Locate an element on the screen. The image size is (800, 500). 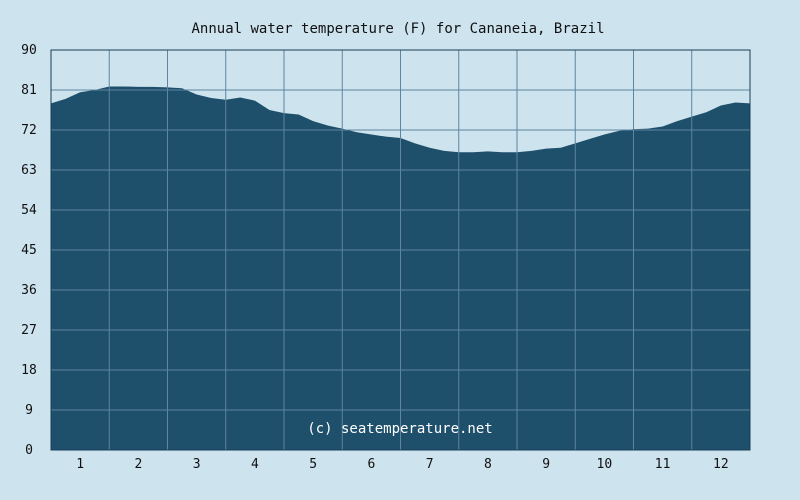
y-tick-label: 36 is located at coordinates (29, 290).